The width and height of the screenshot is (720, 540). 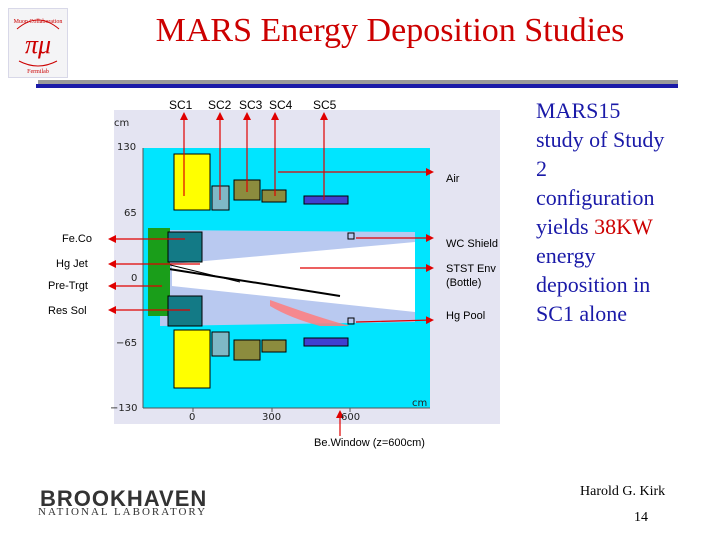 I want to click on sc3-coil-lower, so click(x=247, y=350).